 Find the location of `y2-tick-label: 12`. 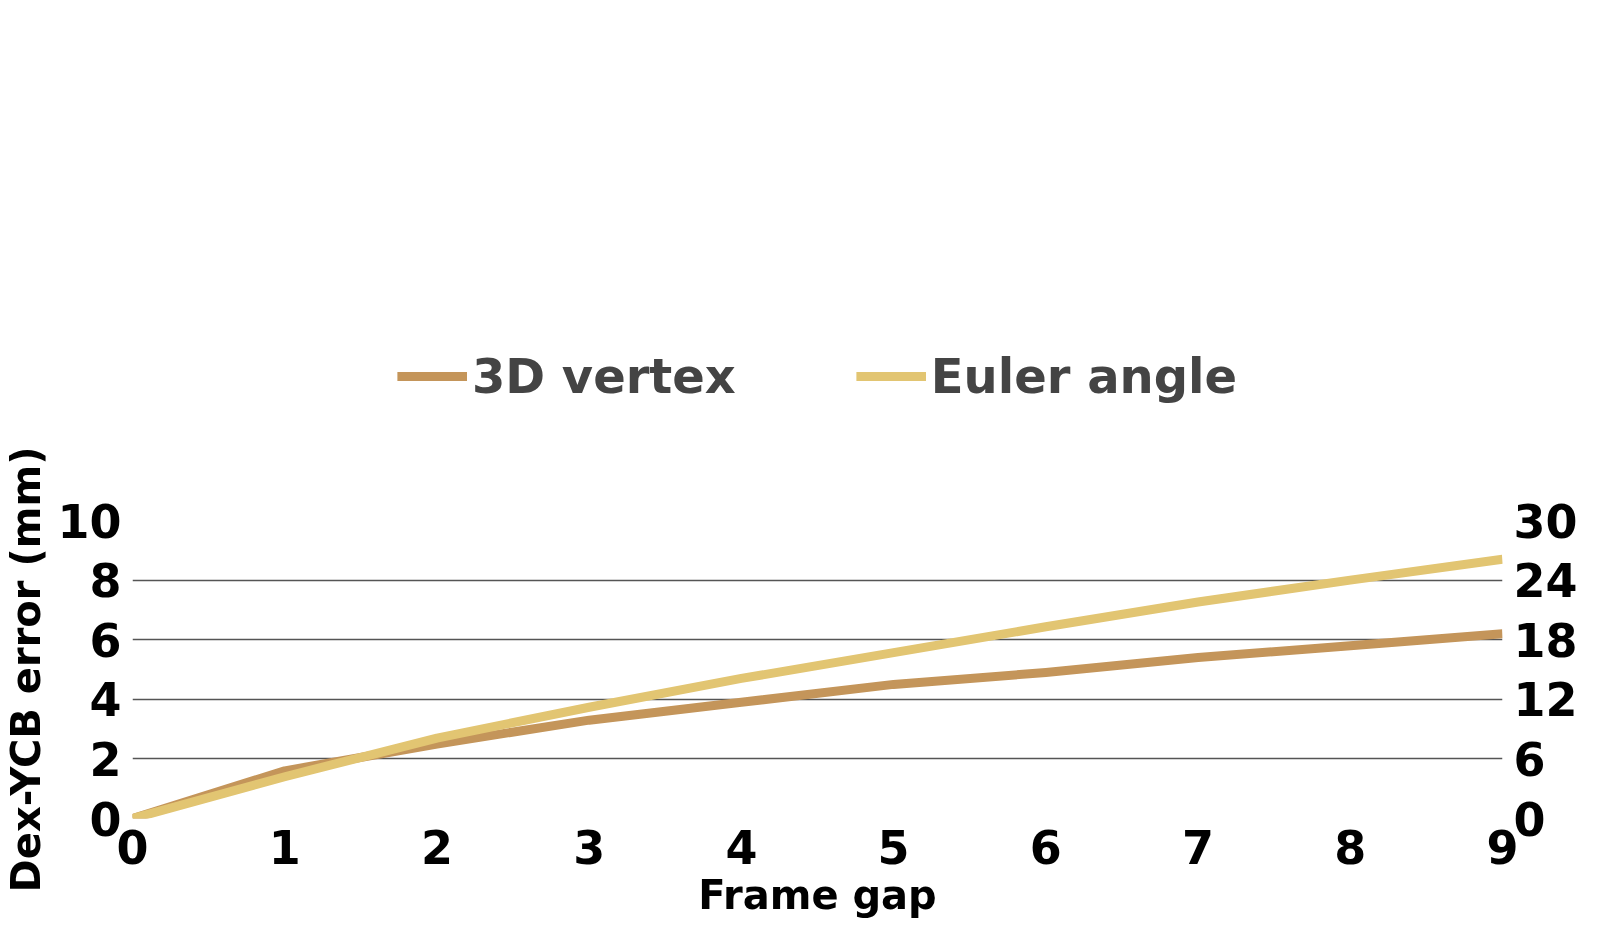

y2-tick-label: 12 is located at coordinates (1545, 700).